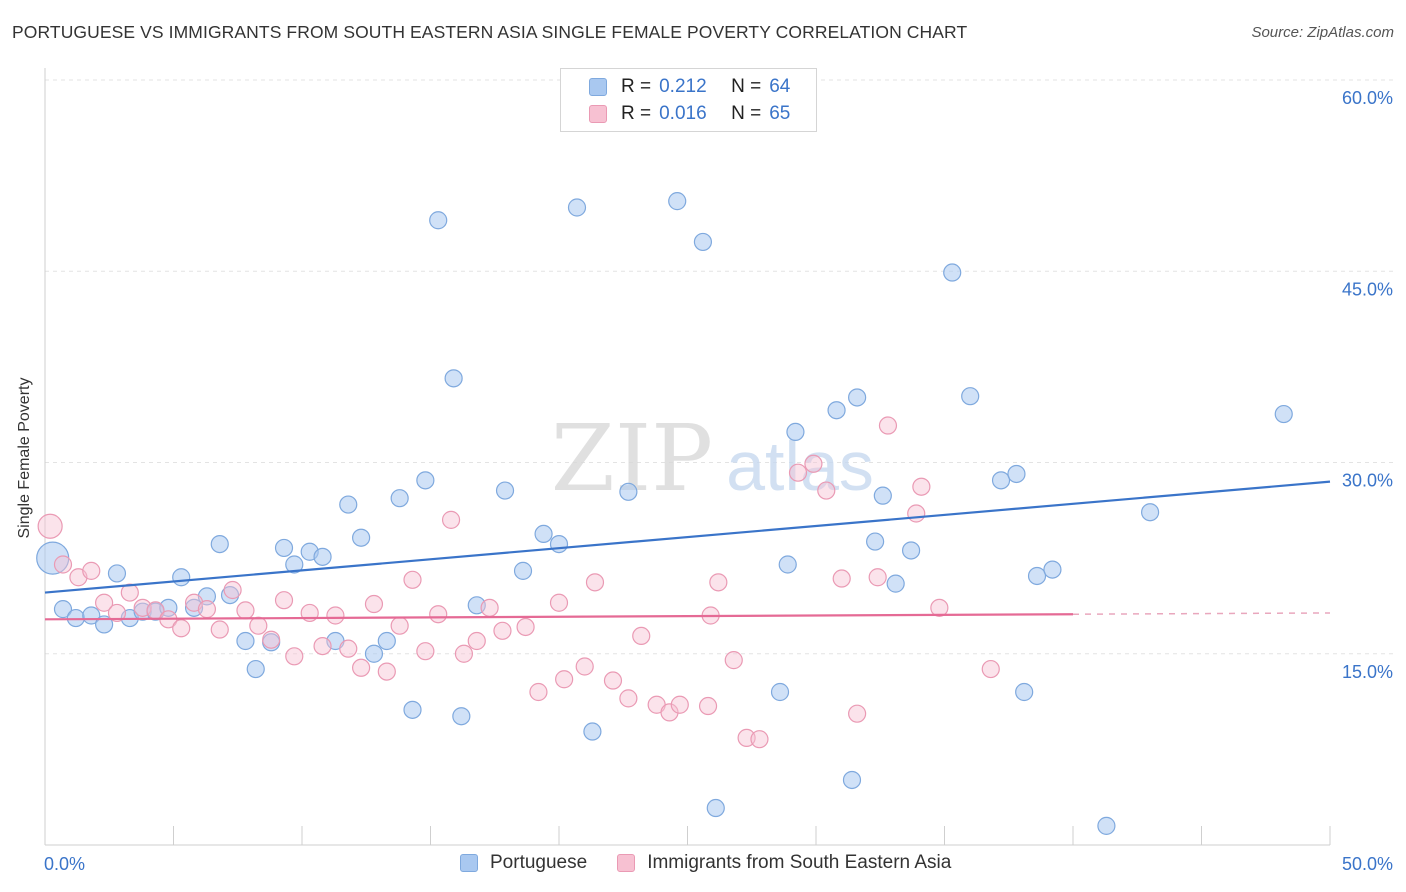 The height and width of the screenshot is (892, 1406). Describe the element at coordinates (687, 550) in the screenshot. I see `trend-lines` at that location.